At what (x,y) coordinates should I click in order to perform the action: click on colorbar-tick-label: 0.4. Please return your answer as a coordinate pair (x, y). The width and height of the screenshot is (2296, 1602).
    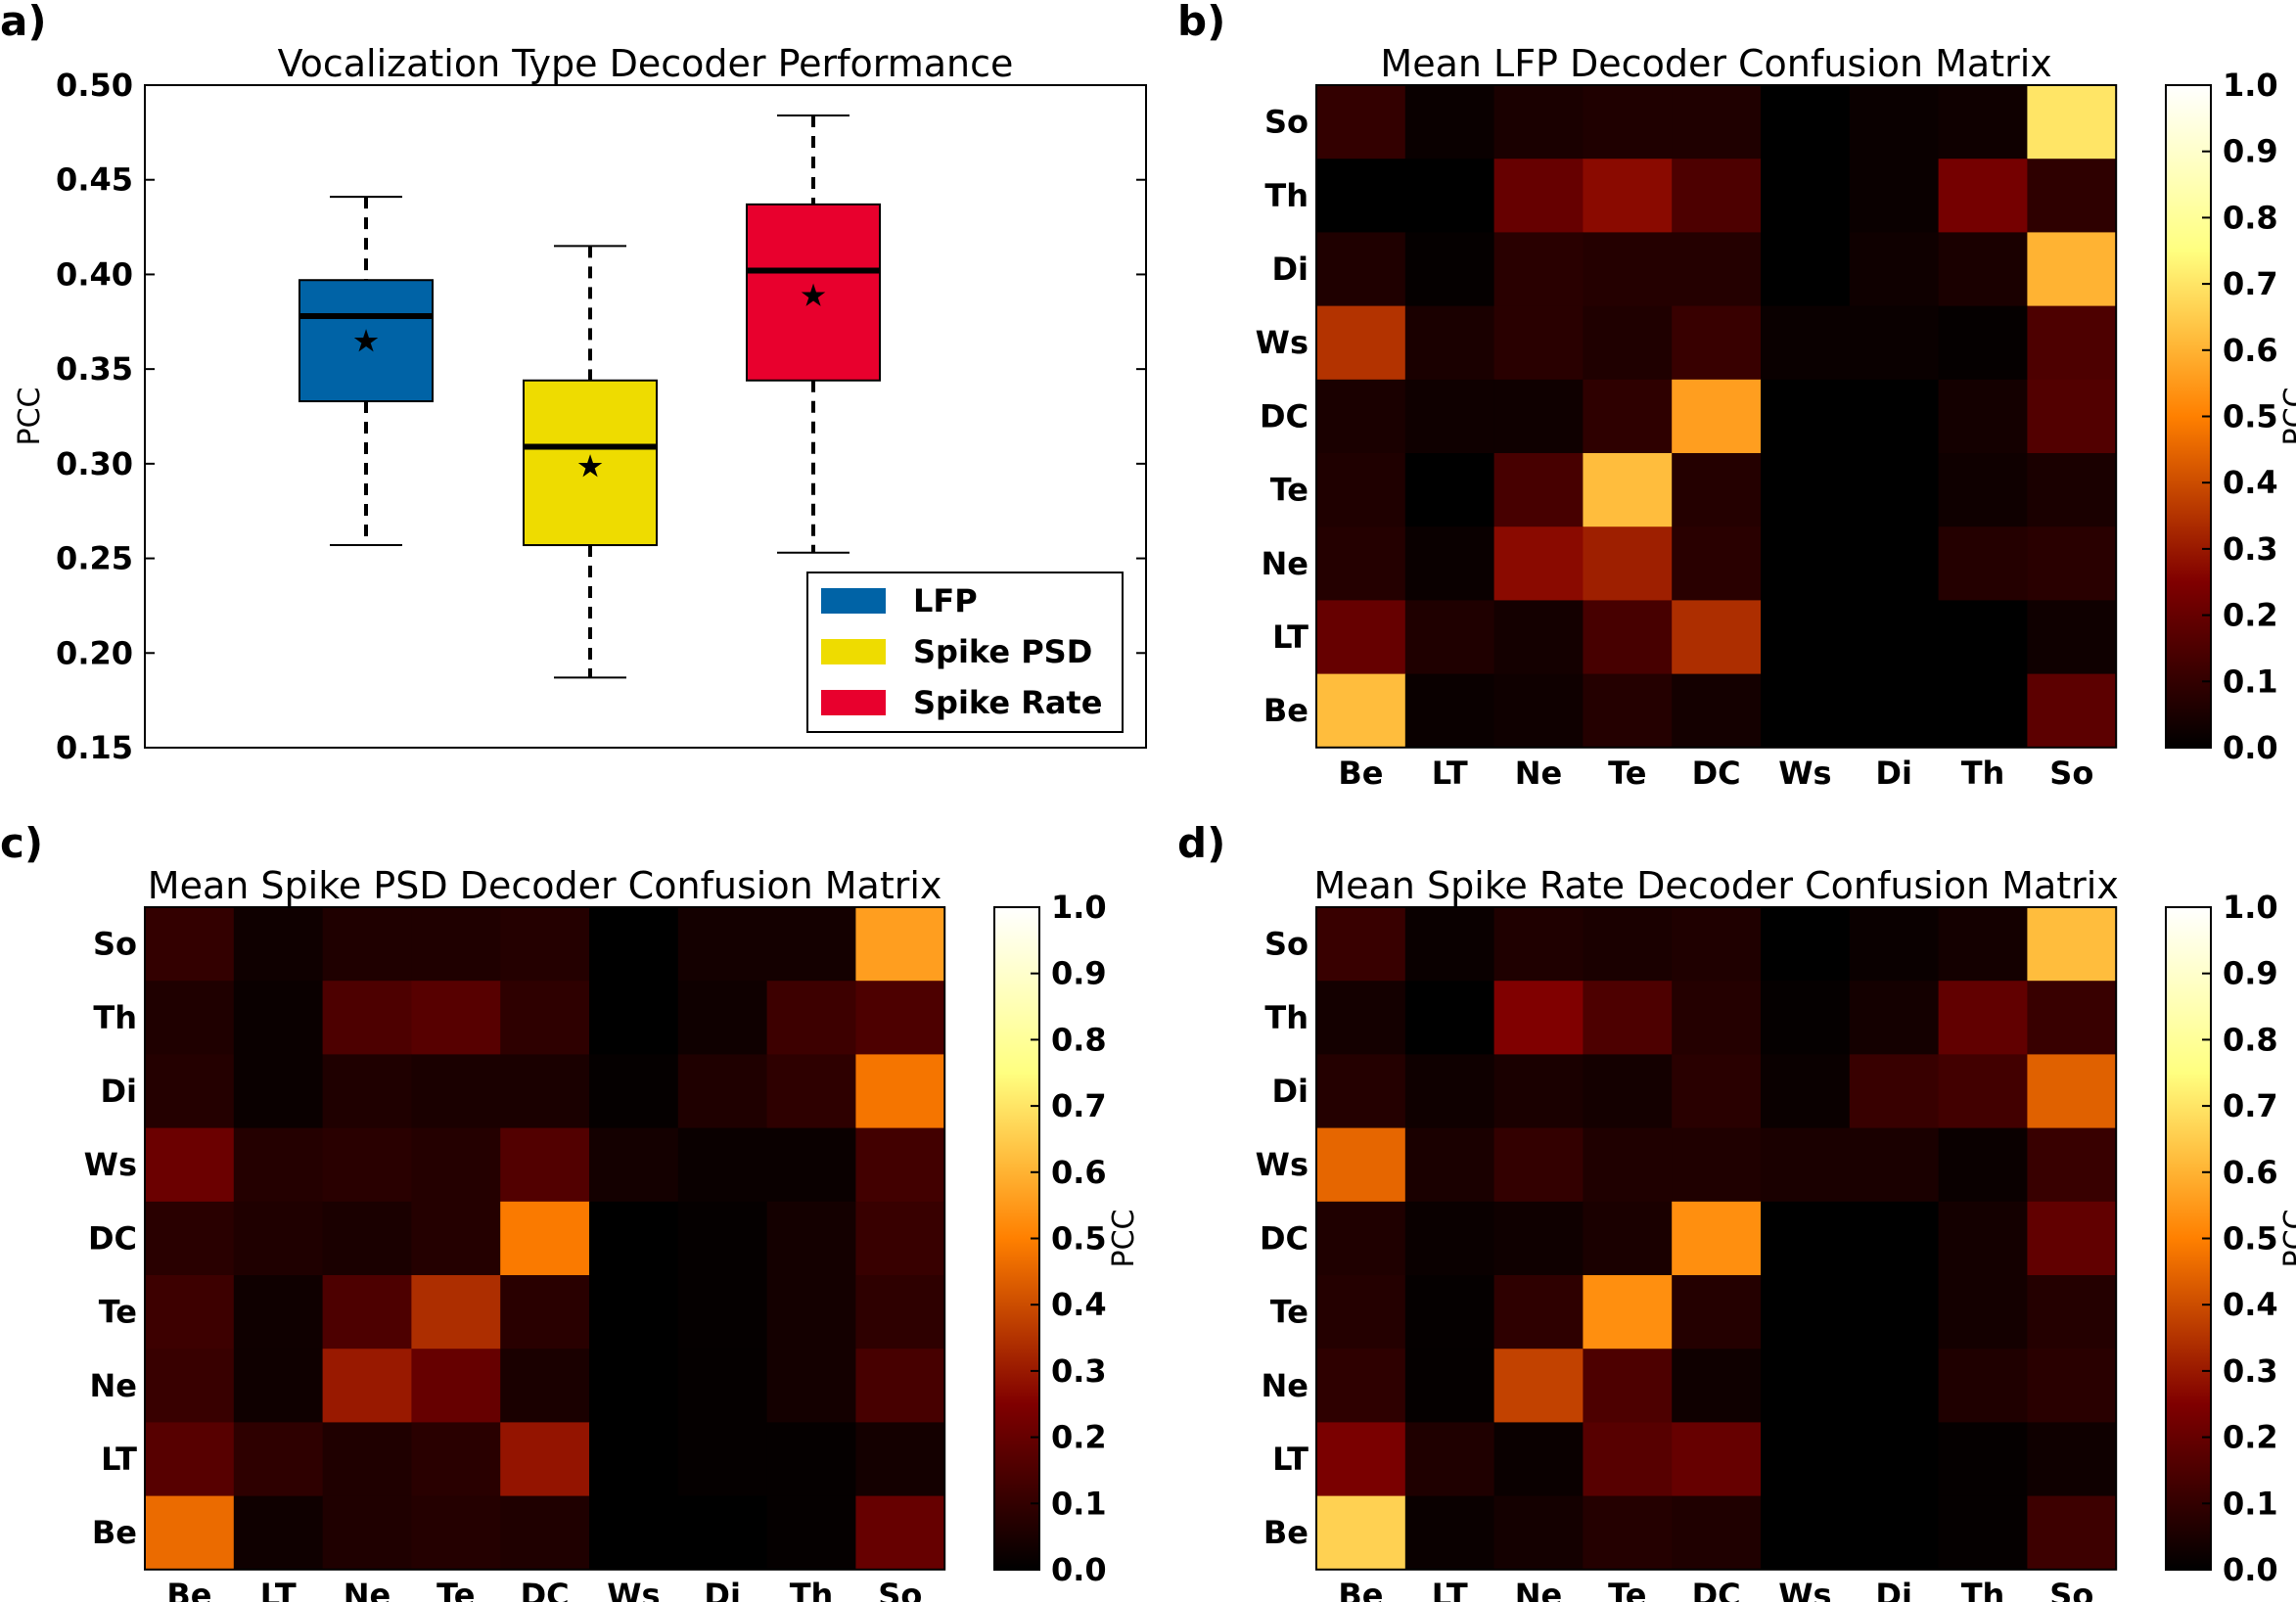
    Looking at the image, I should click on (2250, 1304).